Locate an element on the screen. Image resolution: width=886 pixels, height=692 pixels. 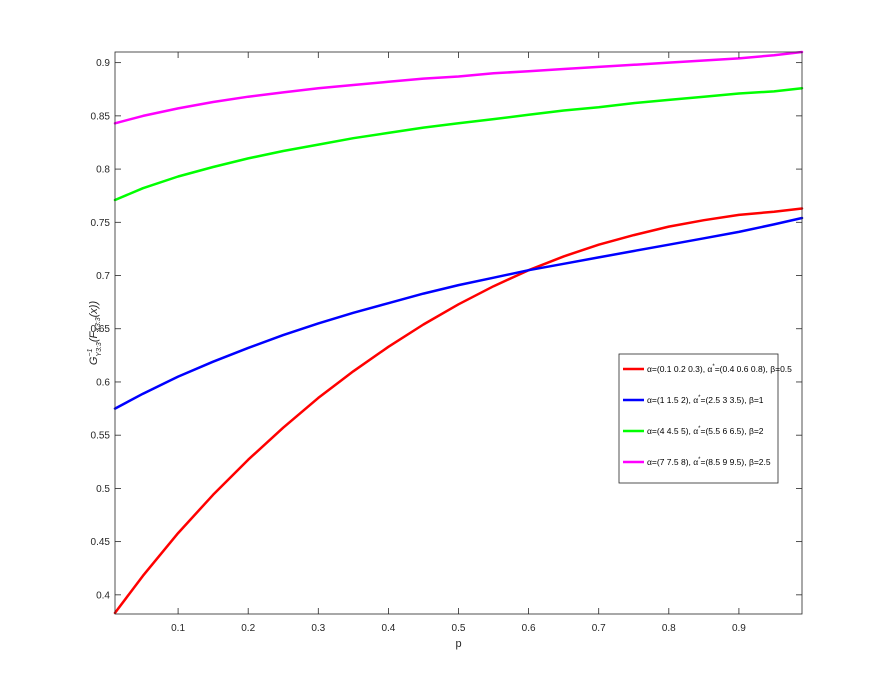
legend-box is located at coordinates (698, 418).